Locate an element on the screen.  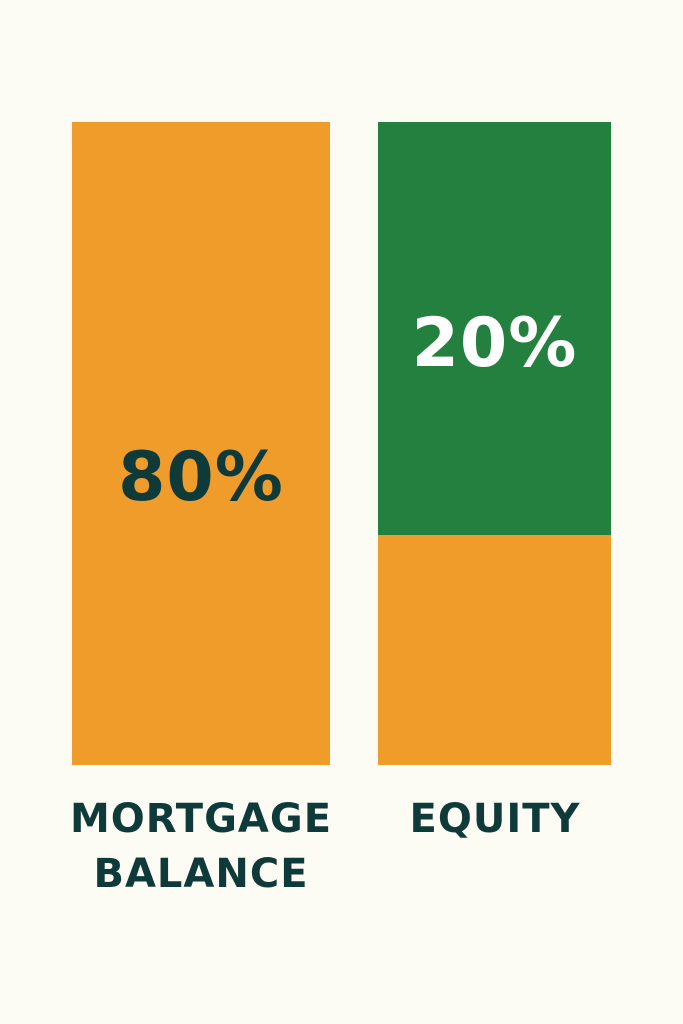
category-label-line: MORTGAGE is located at coordinates (201, 819).